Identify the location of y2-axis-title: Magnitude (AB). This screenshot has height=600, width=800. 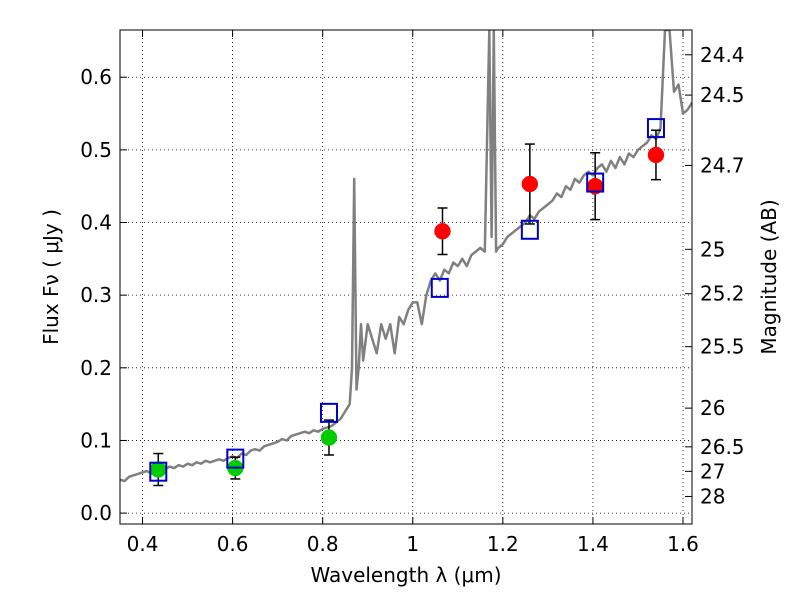
(769, 276).